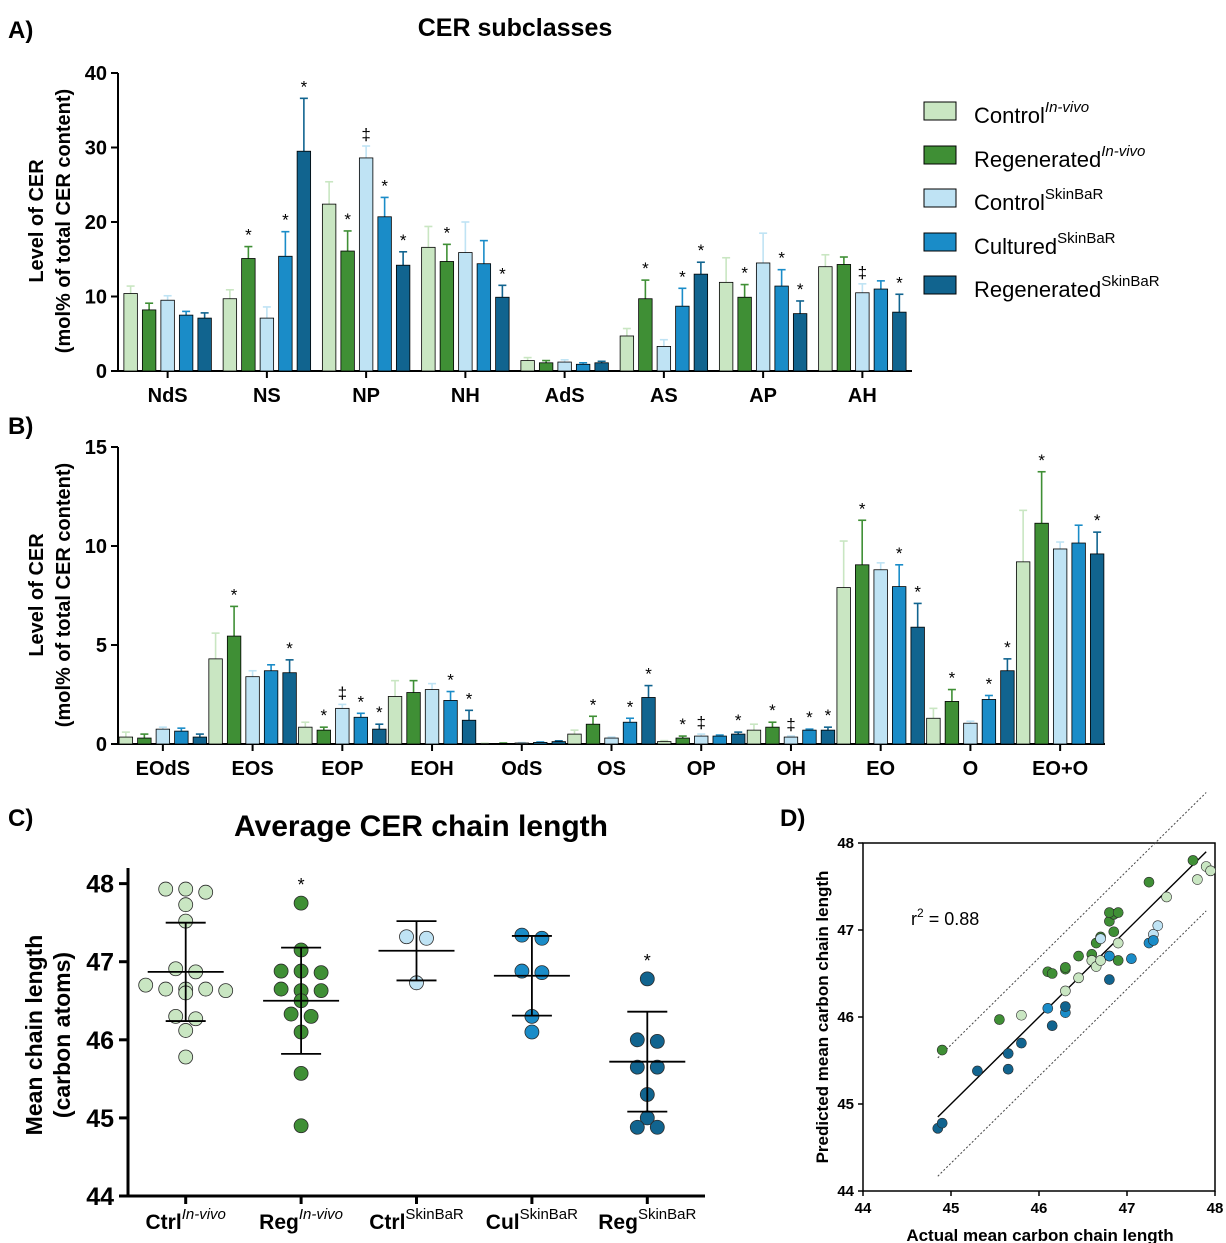 The height and width of the screenshot is (1243, 1226). What do you see at coordinates (366, 396) in the screenshot?
I see `x-tick-label: NP` at bounding box center [366, 396].